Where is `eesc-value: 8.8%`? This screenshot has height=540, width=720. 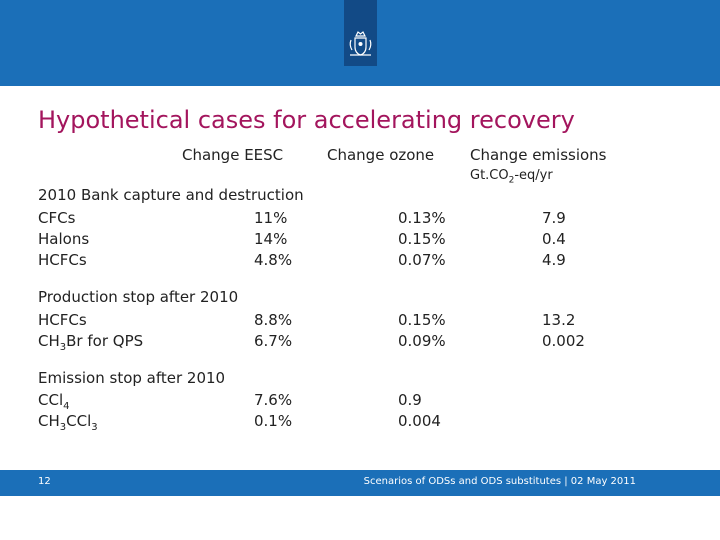 eesc-value: 8.8% is located at coordinates (273, 320).